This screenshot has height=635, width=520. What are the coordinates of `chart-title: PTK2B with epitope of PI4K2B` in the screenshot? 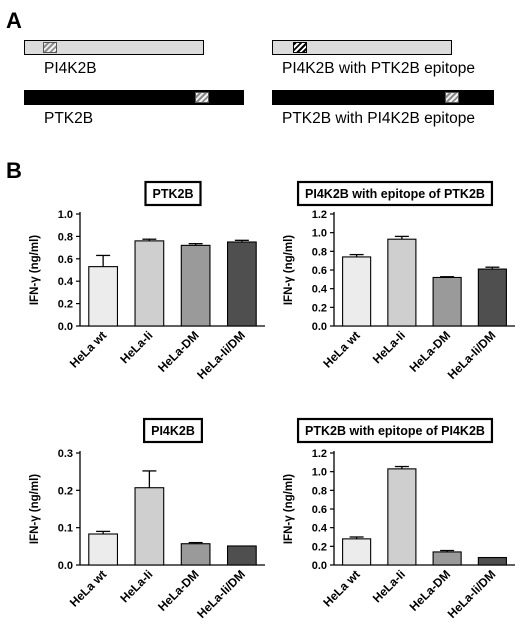 It's located at (395, 431).